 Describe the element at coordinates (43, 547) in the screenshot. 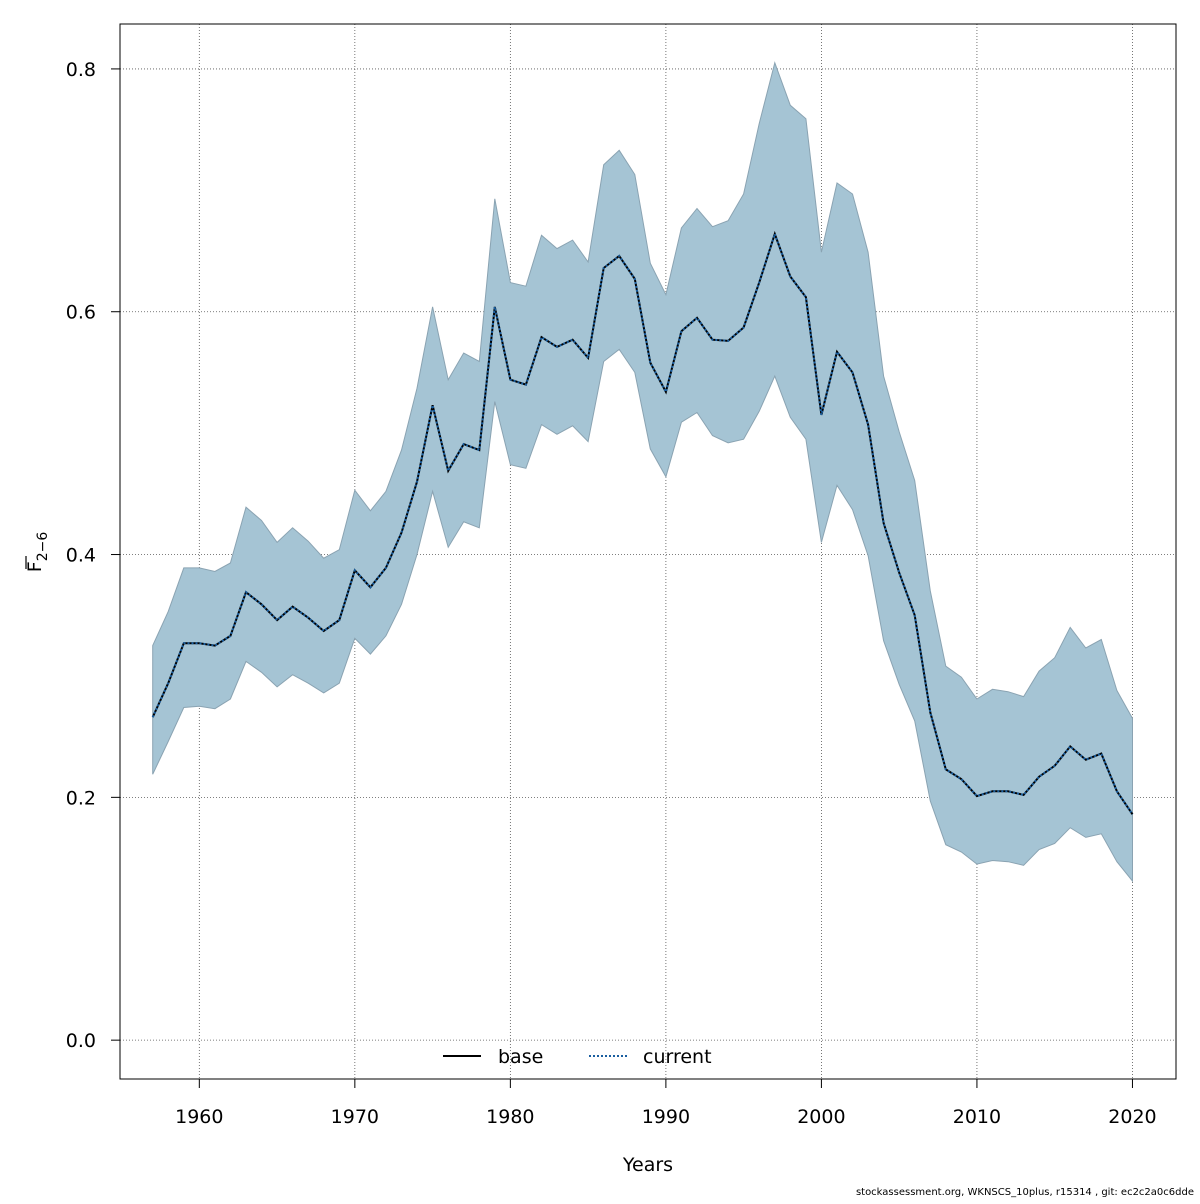

I see `y-axis-label-sub: 2−6` at that location.